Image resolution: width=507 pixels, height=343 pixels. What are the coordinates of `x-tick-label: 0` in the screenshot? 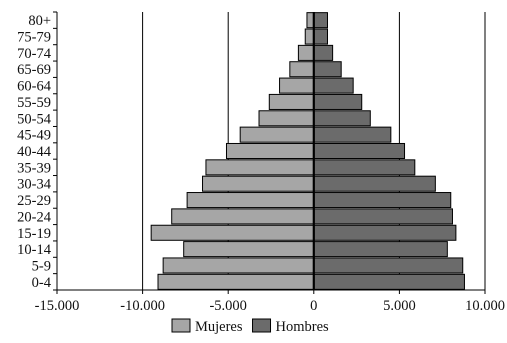 It's located at (313, 306).